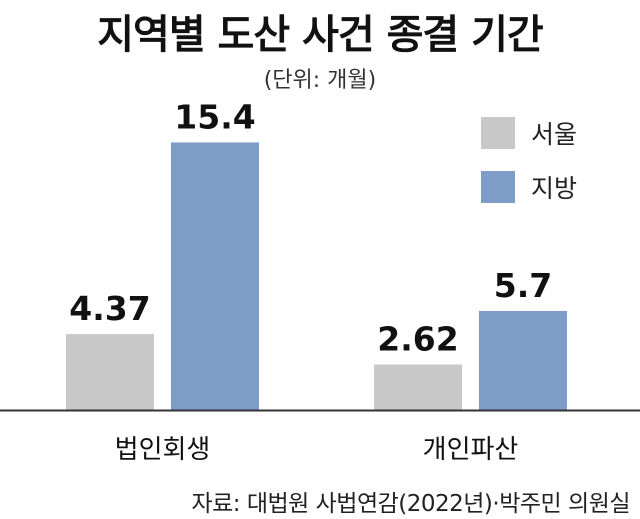  What do you see at coordinates (410, 504) in the screenshot?
I see `source-note: 자료: 대법원 사법연감(2022년)·박주민 의원실` at bounding box center [410, 504].